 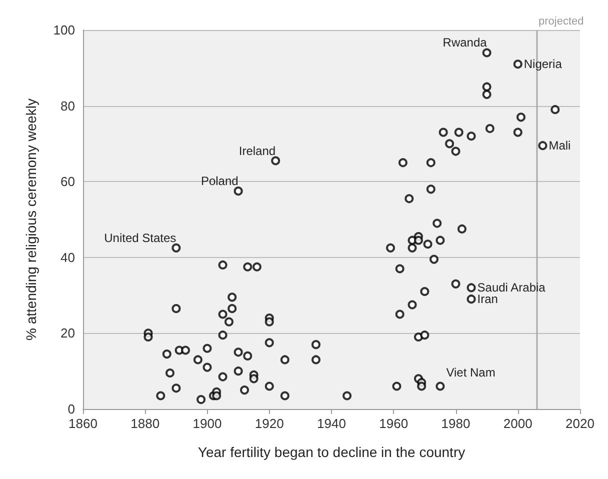 What do you see at coordinates (455, 423) in the screenshot?
I see `x-tick-label: 1980` at bounding box center [455, 423].